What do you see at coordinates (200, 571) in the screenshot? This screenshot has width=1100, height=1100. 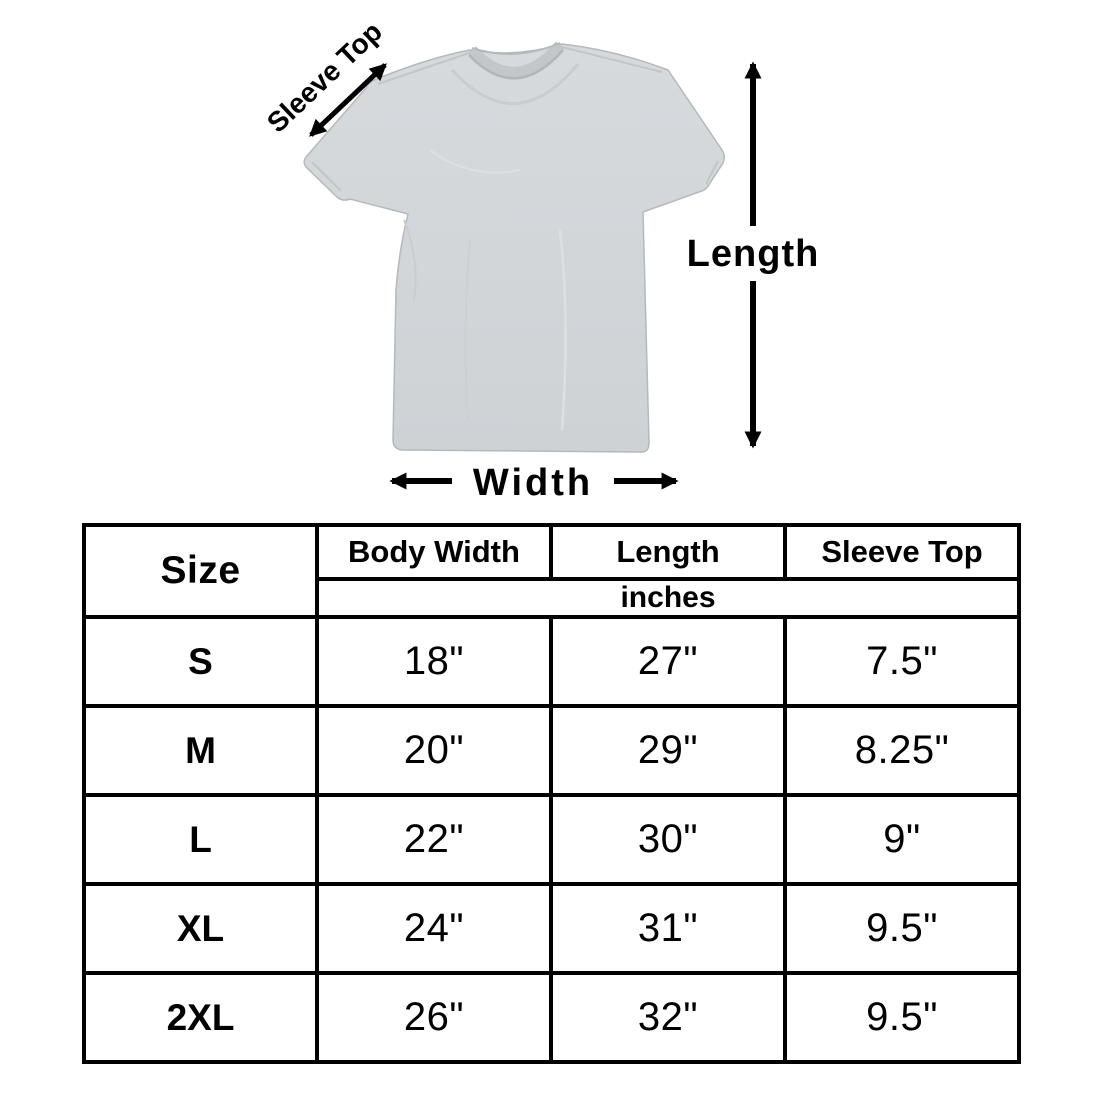 I see `col-header-size: Size` at bounding box center [200, 571].